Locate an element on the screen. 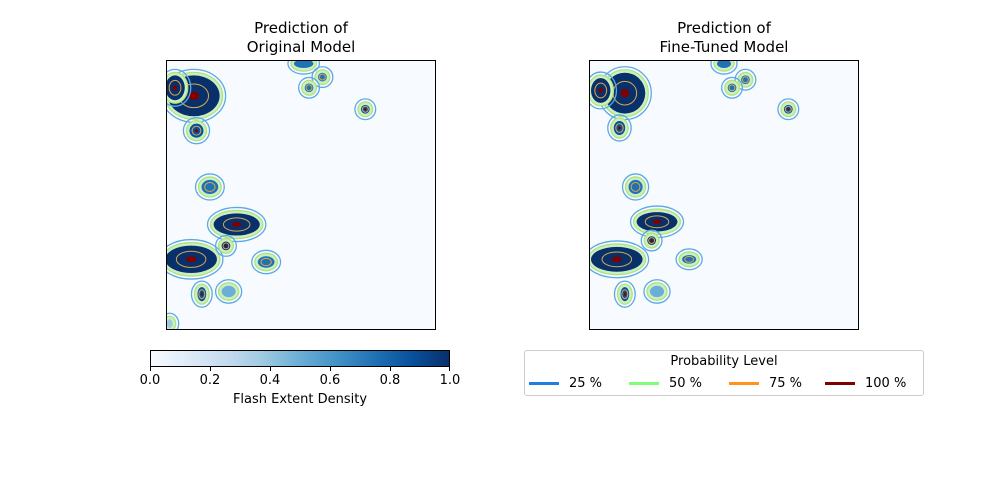  probability-legend: Probability Level 25 % 50 % 75 % 100 % is located at coordinates (724, 373).